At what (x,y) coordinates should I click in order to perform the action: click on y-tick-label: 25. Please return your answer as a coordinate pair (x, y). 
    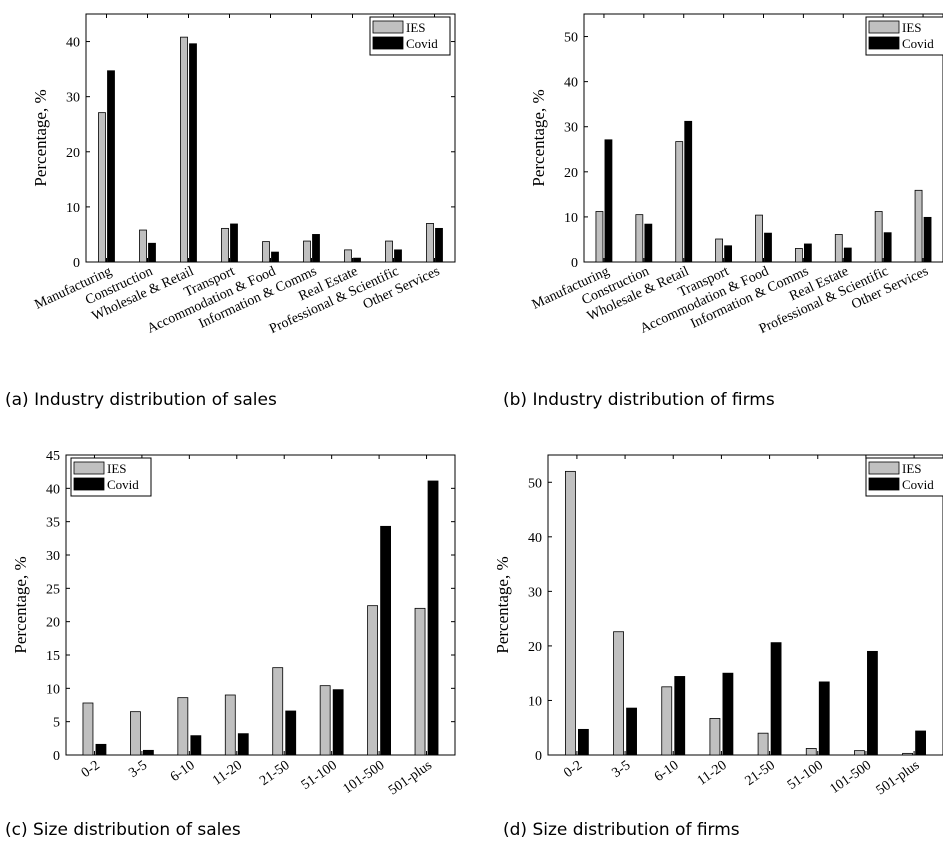
    Looking at the image, I should click on (53, 589).